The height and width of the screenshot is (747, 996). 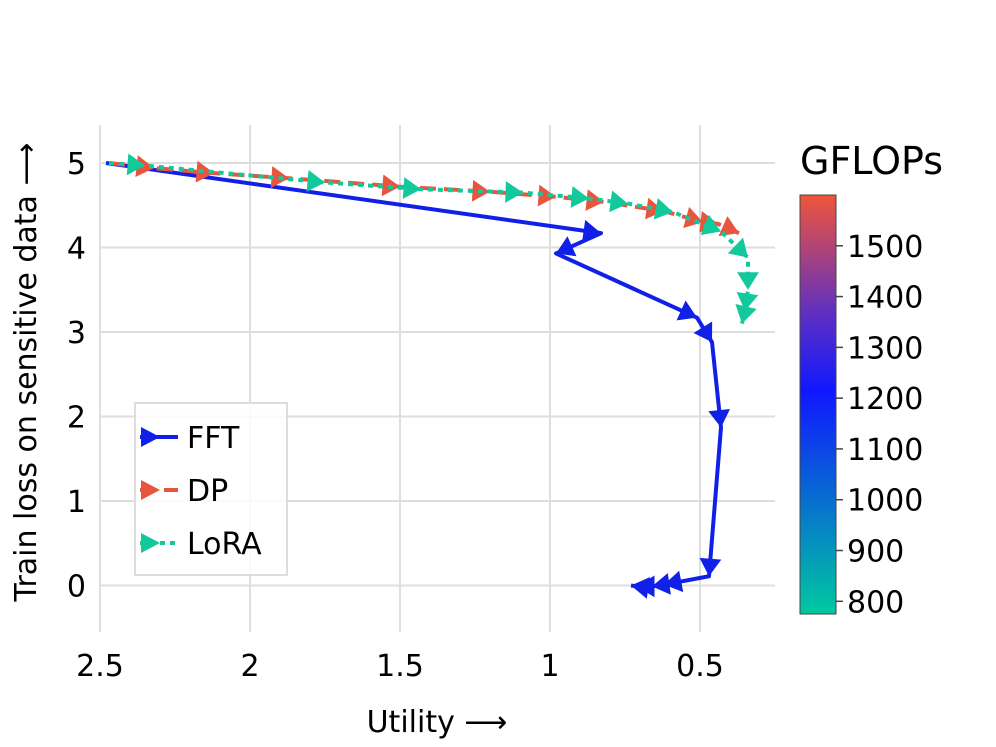 What do you see at coordinates (76, 164) in the screenshot?
I see `y-tick-label: 5` at bounding box center [76, 164].